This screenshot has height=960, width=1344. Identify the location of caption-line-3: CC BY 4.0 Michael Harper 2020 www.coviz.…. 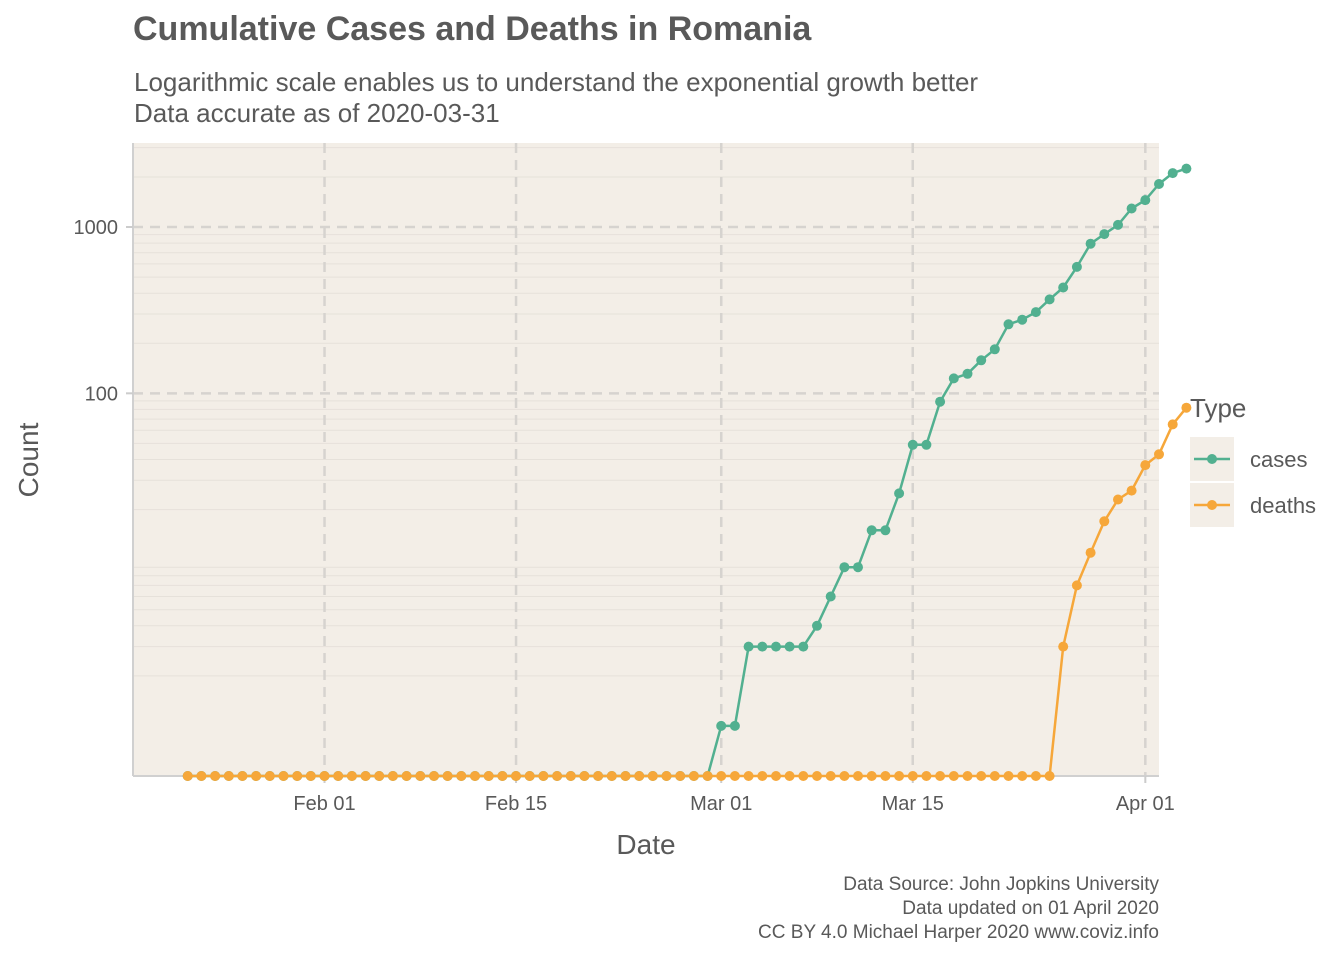
(958, 932).